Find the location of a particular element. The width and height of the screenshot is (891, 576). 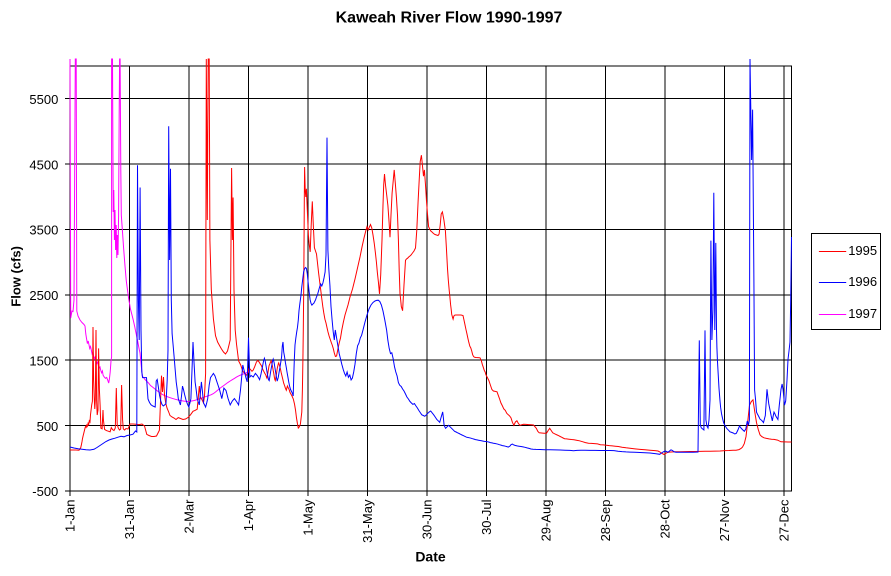

svg-text: 28-Oct is located at coordinates (665, 518).